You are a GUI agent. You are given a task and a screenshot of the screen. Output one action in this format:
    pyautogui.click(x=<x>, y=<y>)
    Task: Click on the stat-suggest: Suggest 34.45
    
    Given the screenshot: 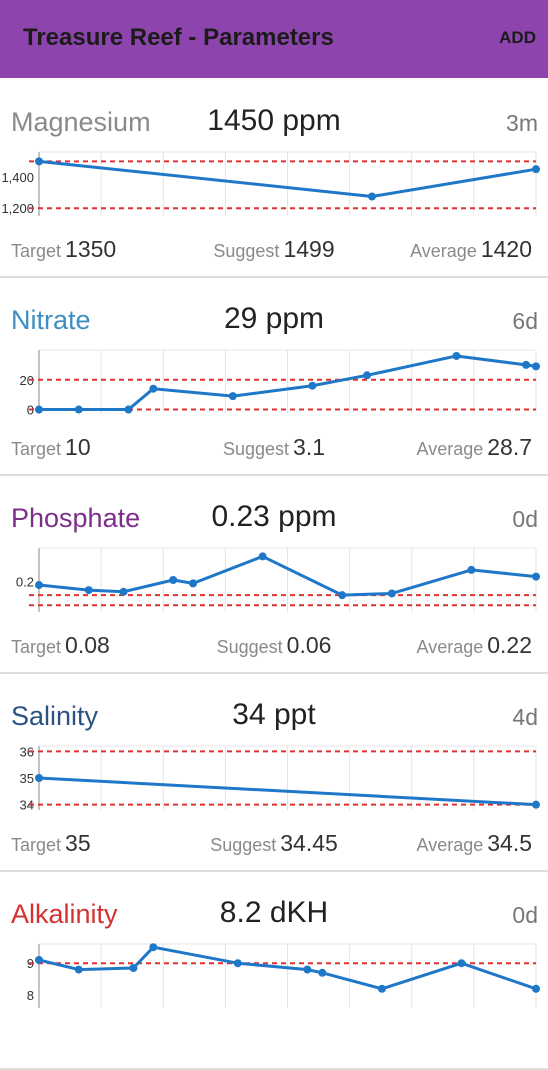 What is the action you would take?
    pyautogui.click(x=274, y=843)
    